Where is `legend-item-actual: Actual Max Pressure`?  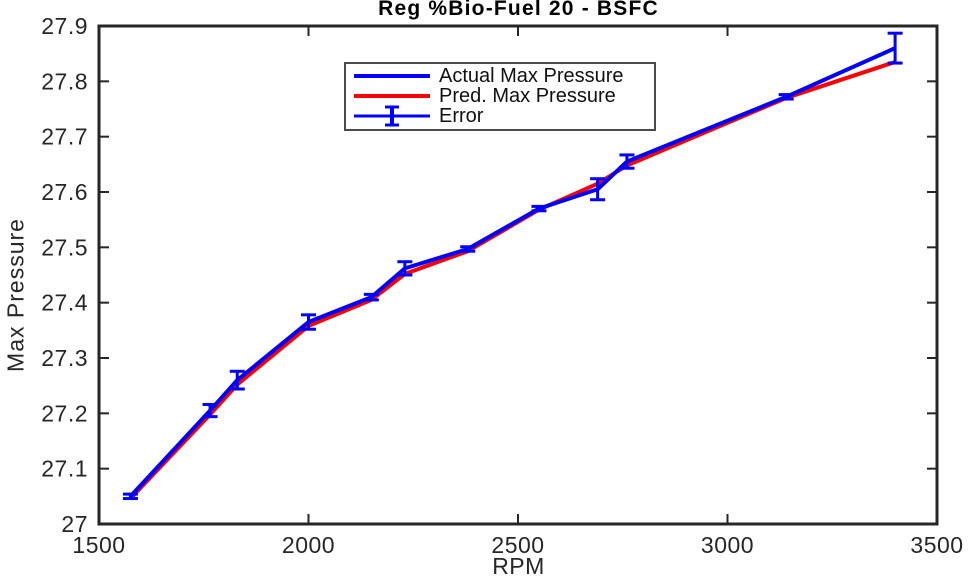
legend-item-actual: Actual Max Pressure is located at coordinates (502, 76).